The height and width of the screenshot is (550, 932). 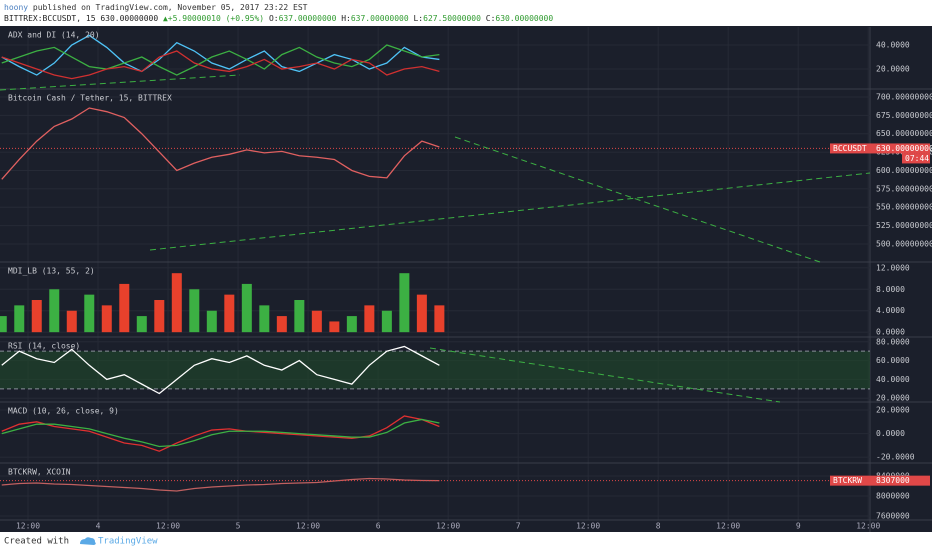 I want to click on x-tick-label: 6, so click(x=378, y=526).